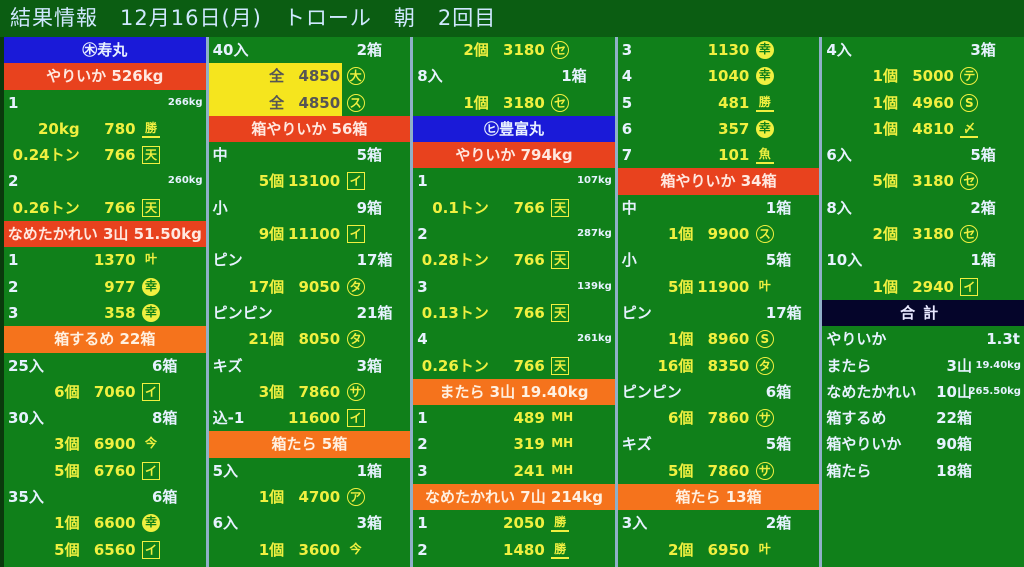 The image size is (1024, 567). What do you see at coordinates (844, 260) in the screenshot?
I see `lot-label: 10入` at bounding box center [844, 260].